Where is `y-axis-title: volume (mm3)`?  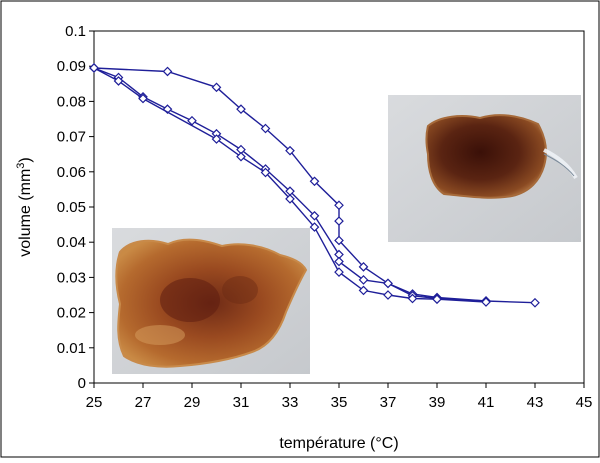 y-axis-title: volume (mm3) is located at coordinates (24, 206).